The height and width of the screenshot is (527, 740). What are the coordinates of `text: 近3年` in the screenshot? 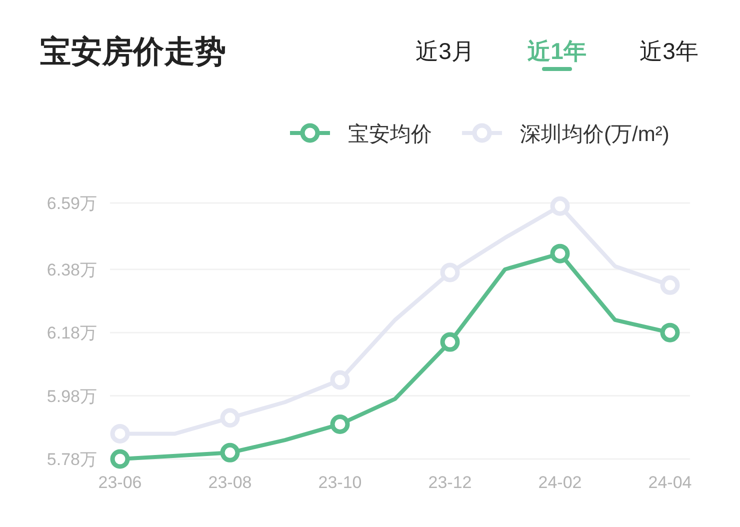 It's located at (669, 51).